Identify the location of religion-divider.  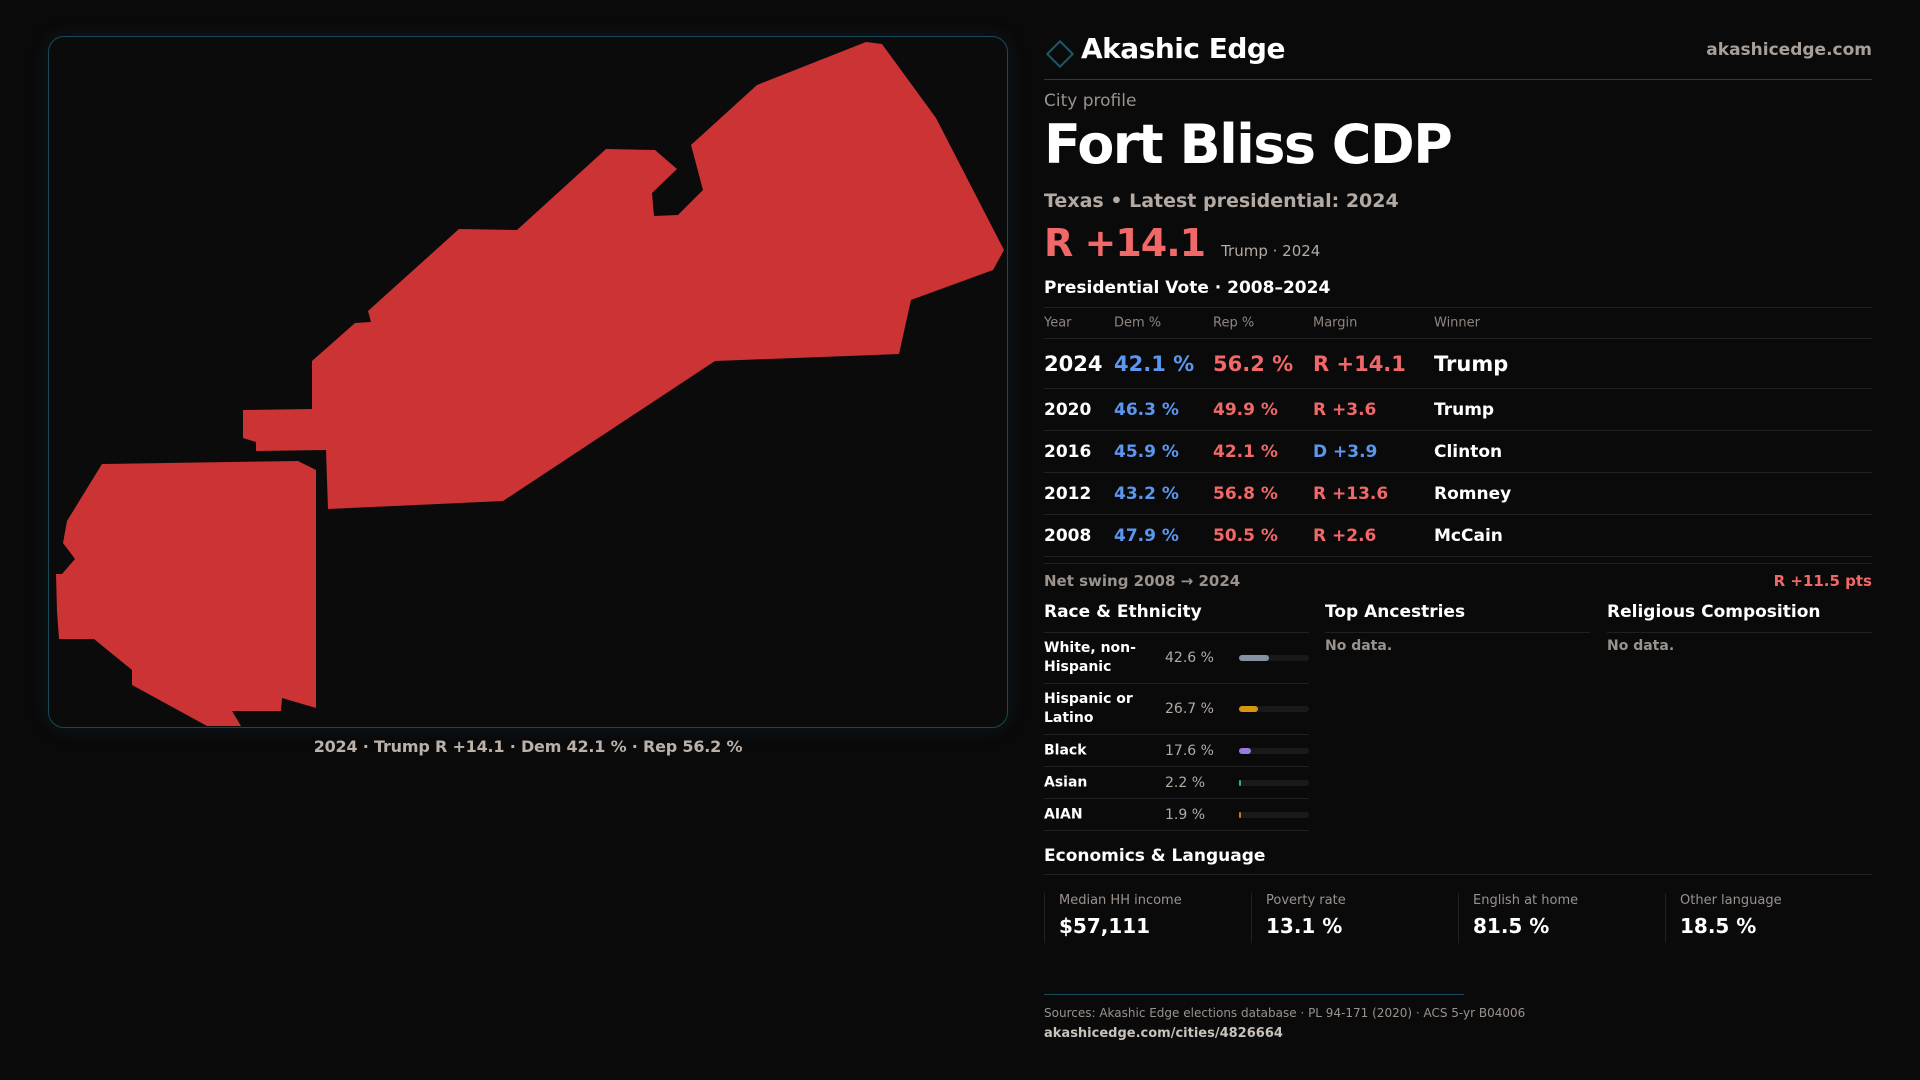
(1739, 632).